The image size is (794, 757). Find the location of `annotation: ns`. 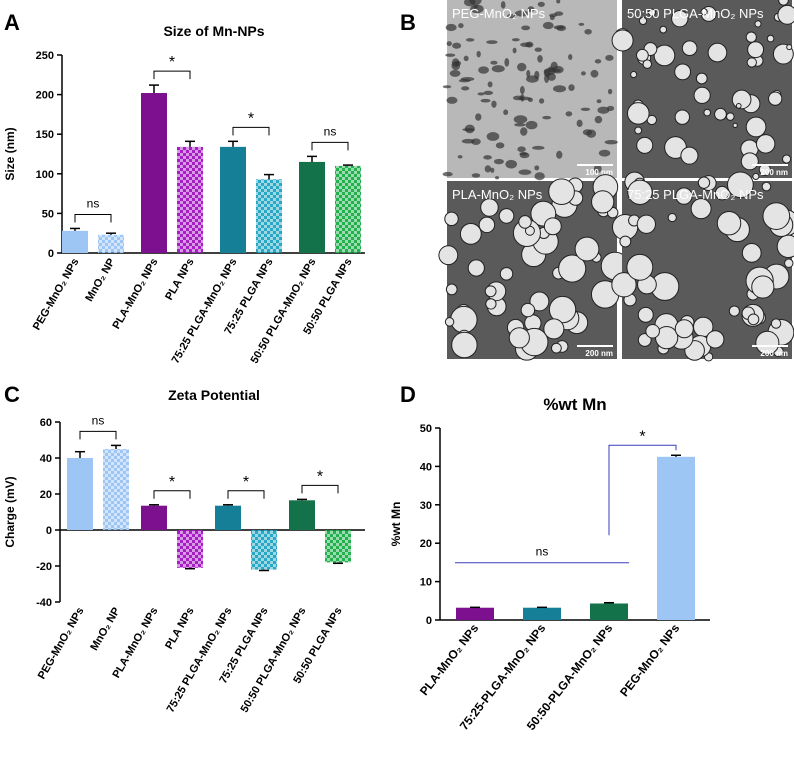

annotation: ns is located at coordinates (542, 552).